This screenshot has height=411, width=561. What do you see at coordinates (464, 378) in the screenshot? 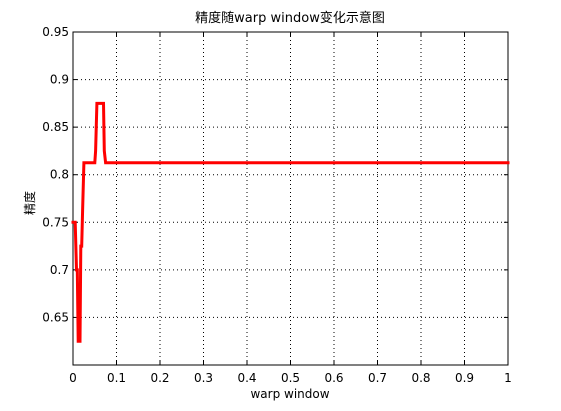
I see `x-tick-label-9: 0.9` at bounding box center [464, 378].